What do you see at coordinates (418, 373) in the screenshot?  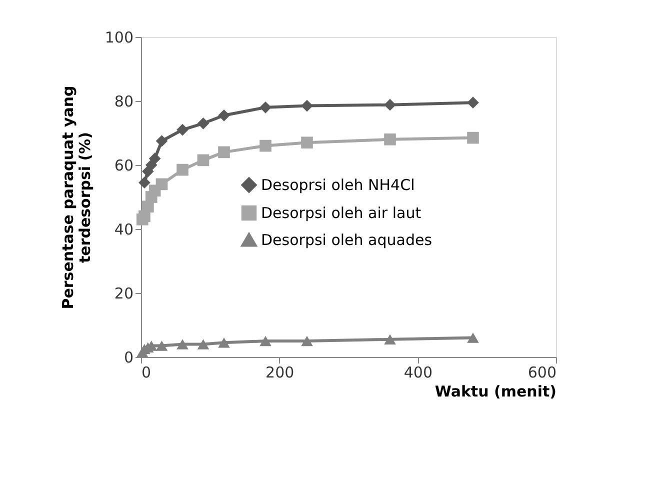 I see `x-tick-label: 400` at bounding box center [418, 373].